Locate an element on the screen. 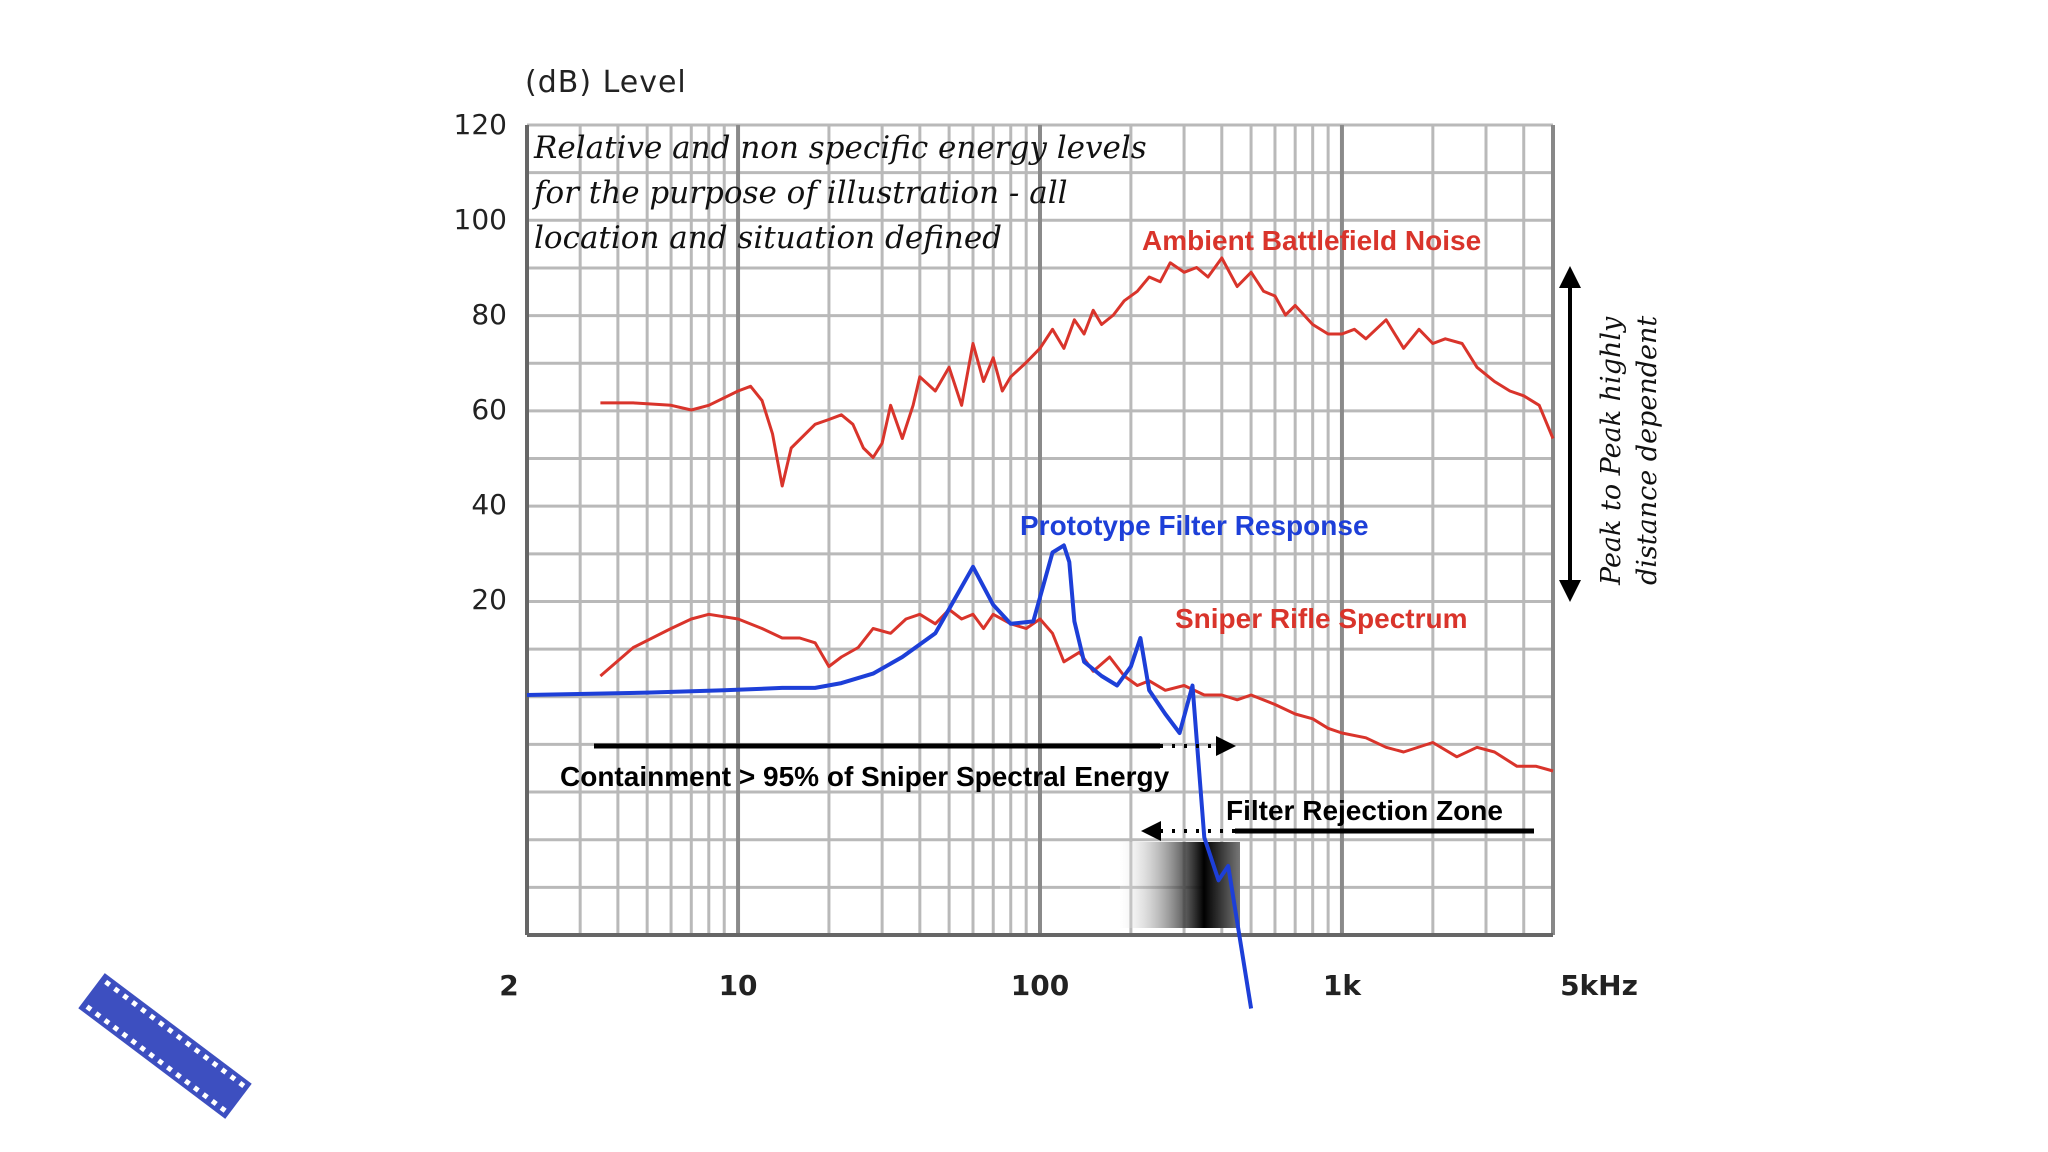 This screenshot has height=1152, width=2048. x-tick-label: 100 is located at coordinates (1040, 985).